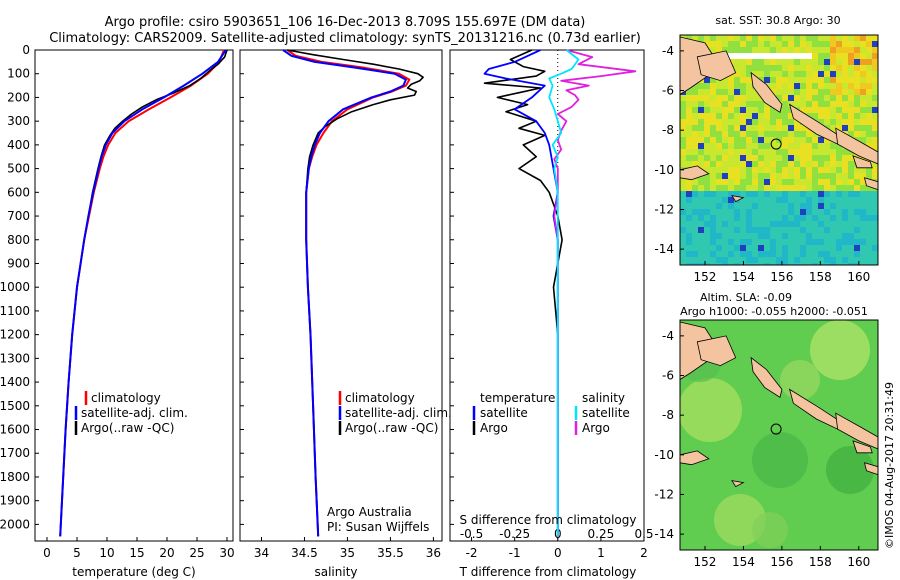  Describe the element at coordinates (548, 520) in the screenshot. I see `salinity-difference-label: S difference from climatology` at that location.